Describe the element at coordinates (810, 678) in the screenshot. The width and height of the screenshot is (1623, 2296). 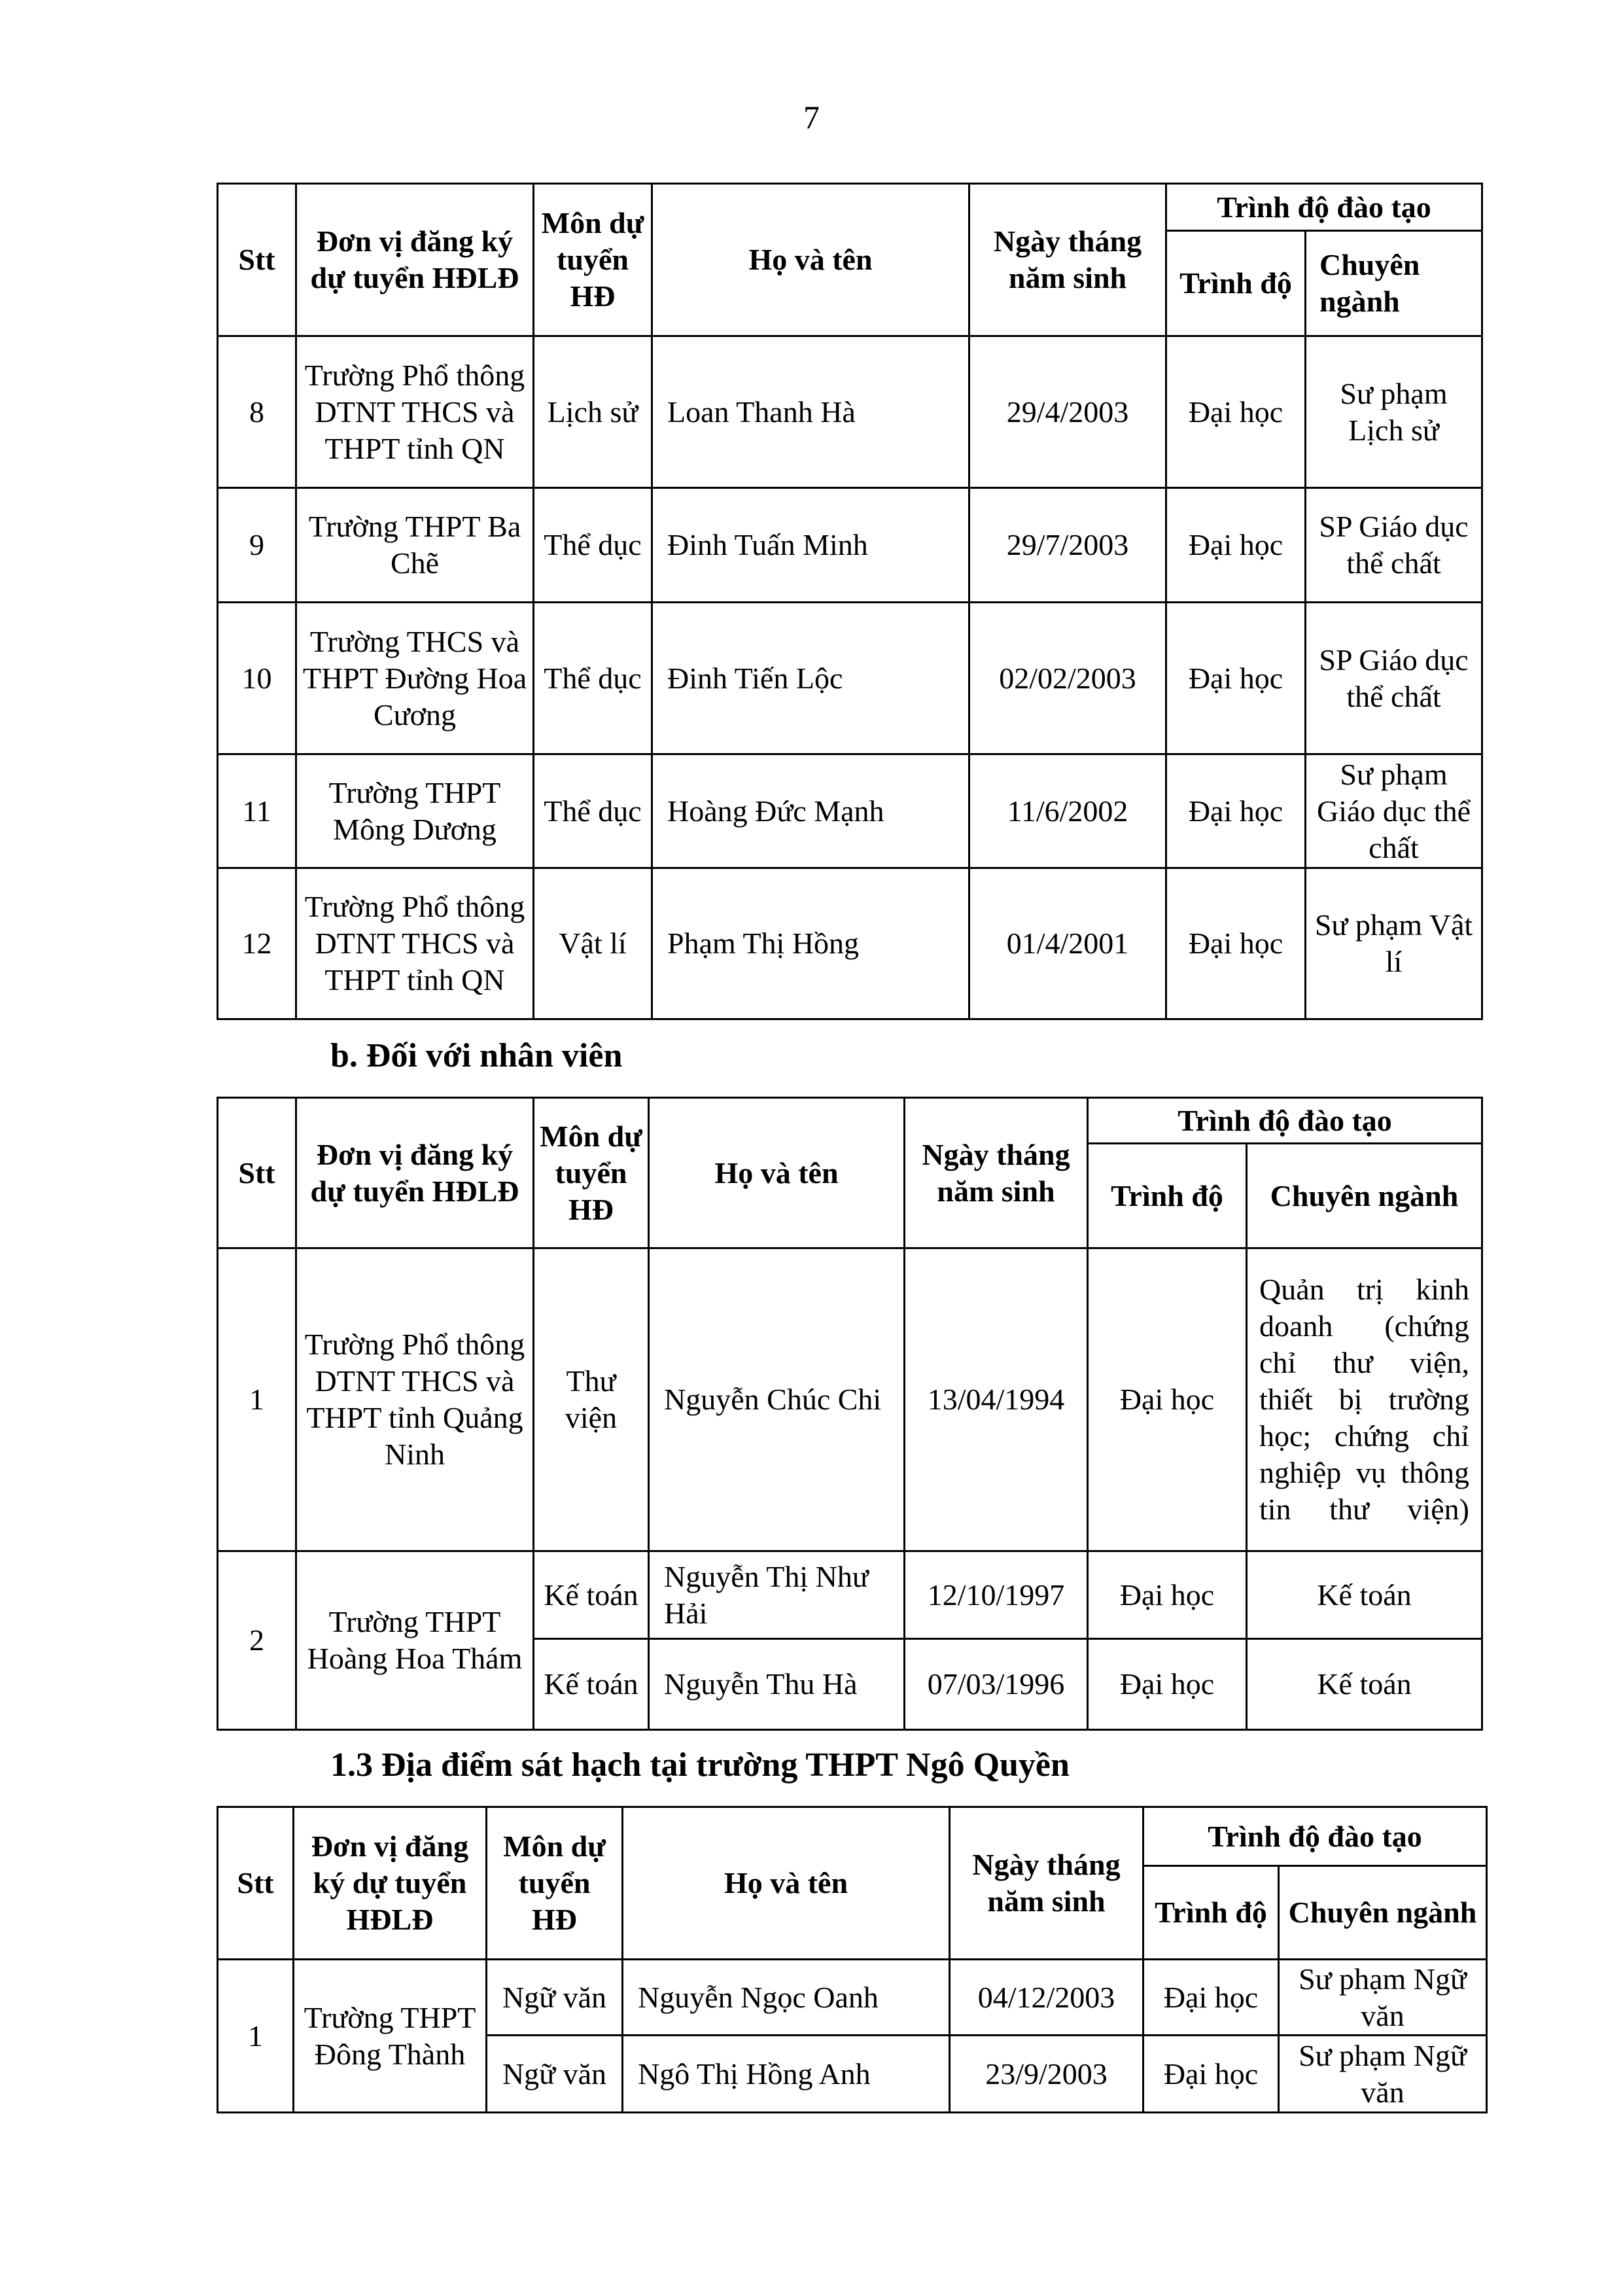
I see `cell-name: Đinh Tiến Lộc` at that location.